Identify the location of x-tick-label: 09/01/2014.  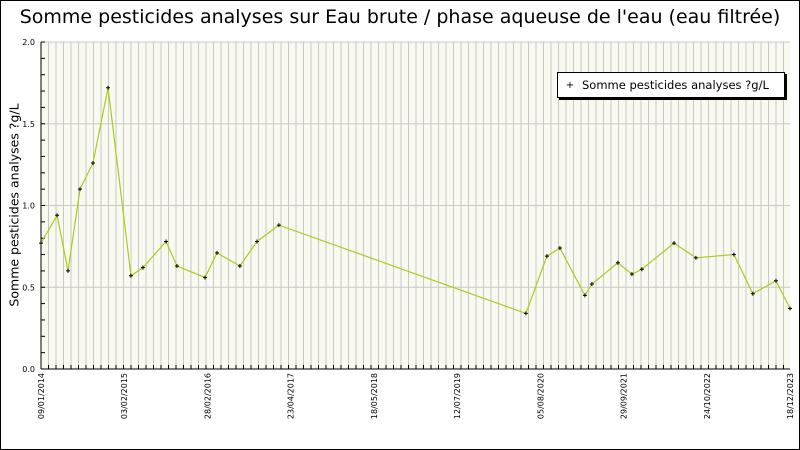
(41, 396).